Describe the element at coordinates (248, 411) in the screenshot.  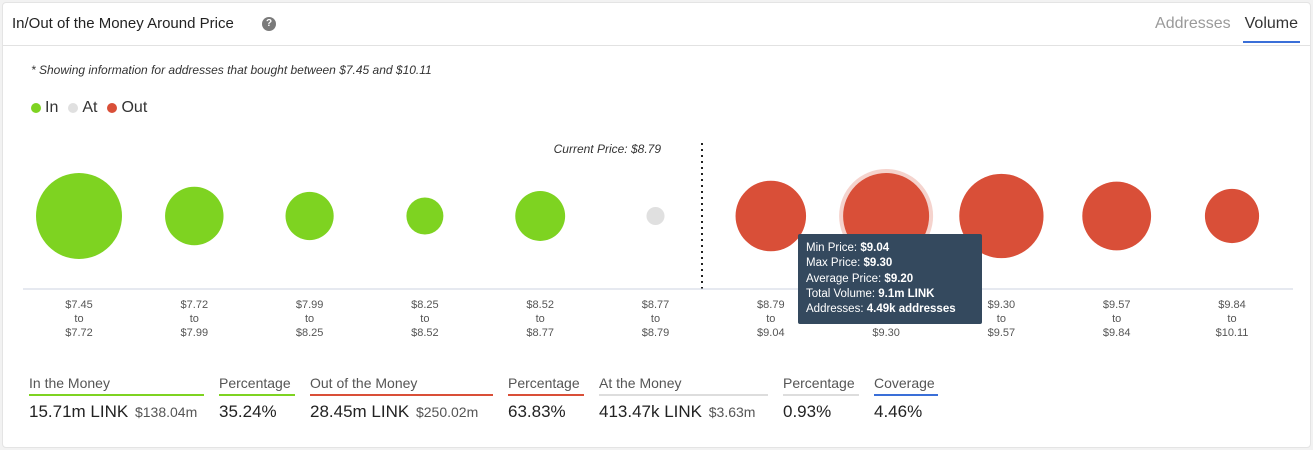
I see `stat-value-main: 35.24%` at that location.